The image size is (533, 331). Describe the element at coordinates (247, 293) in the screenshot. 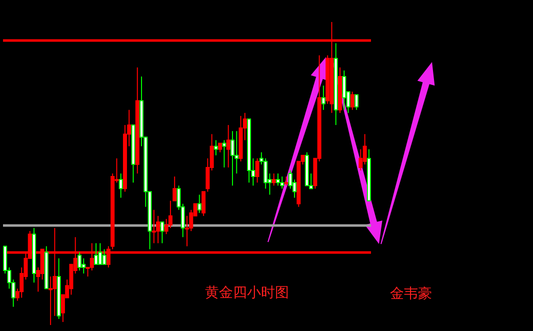

I see `text: 黄金四小时图` at that location.